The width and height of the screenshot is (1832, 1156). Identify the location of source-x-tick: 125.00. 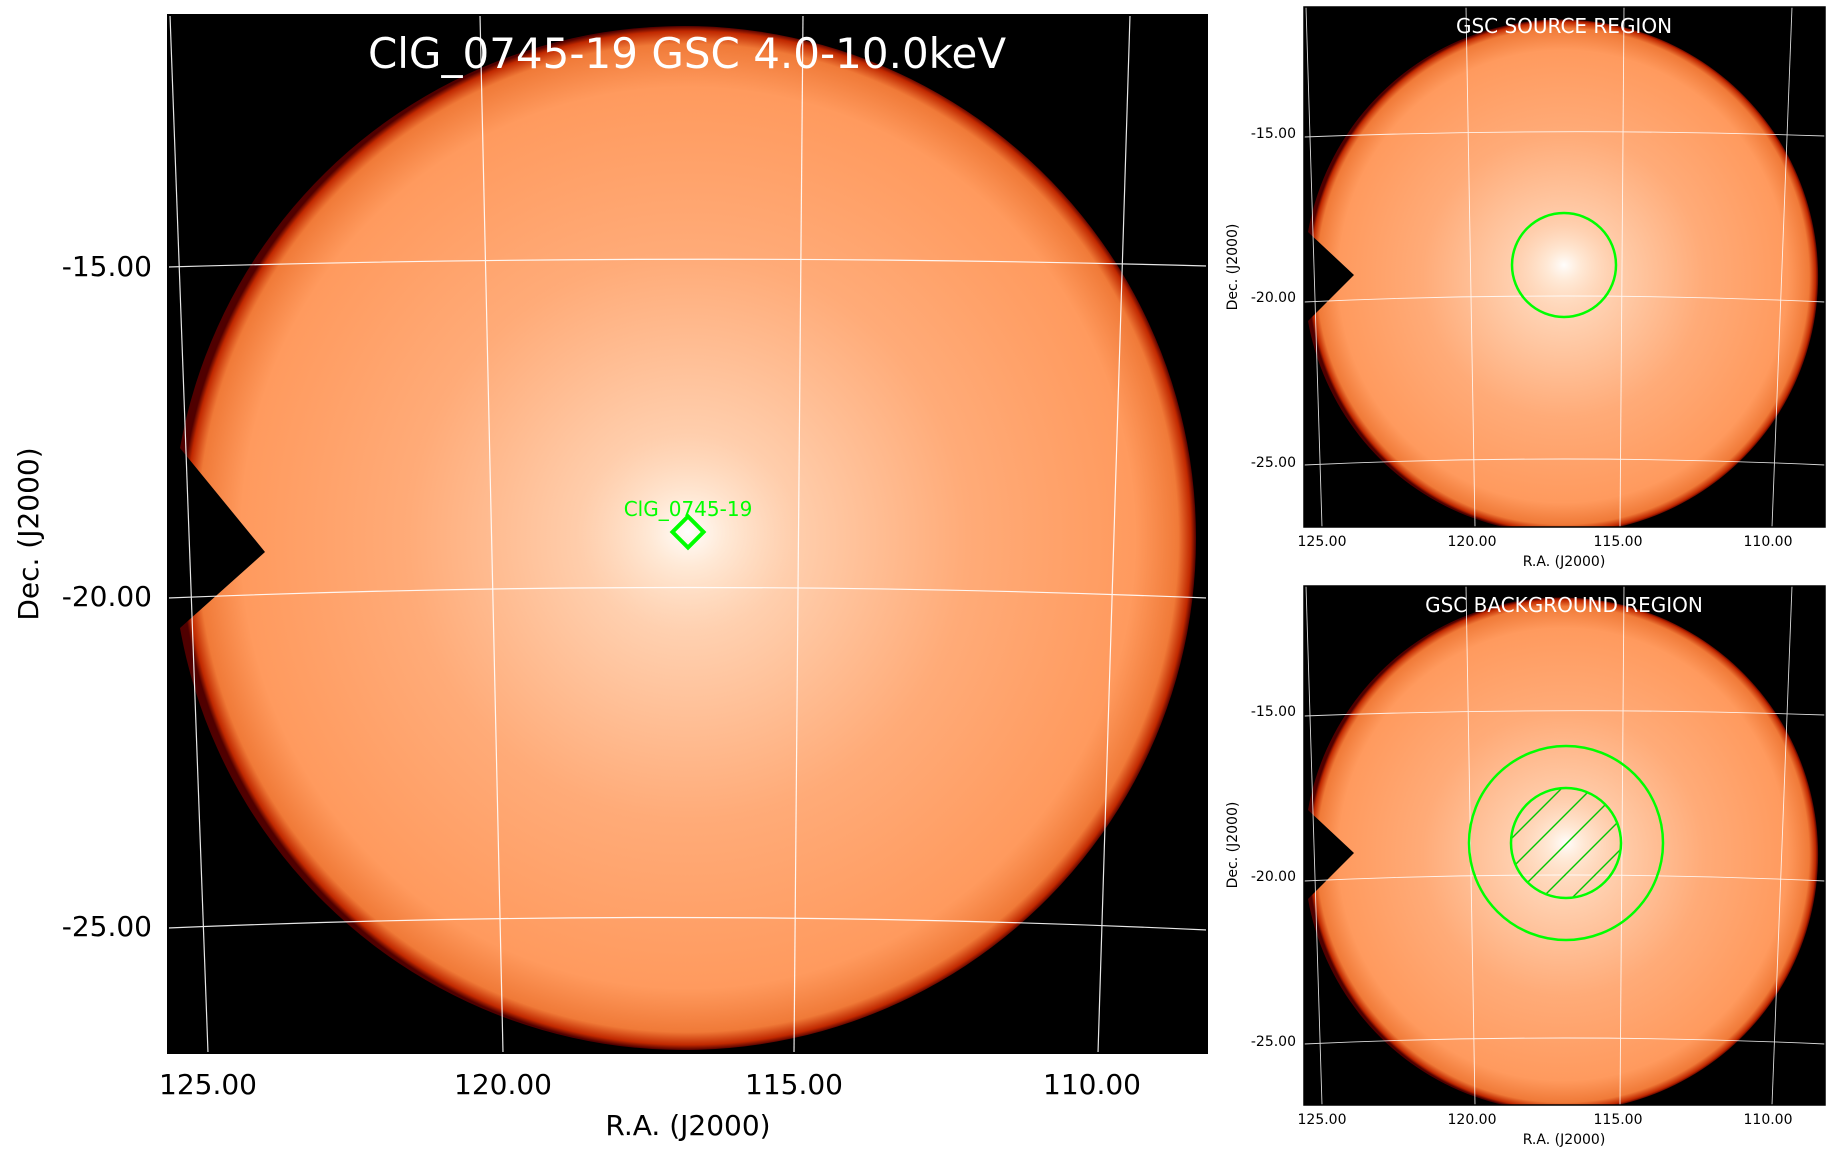
(1322, 542).